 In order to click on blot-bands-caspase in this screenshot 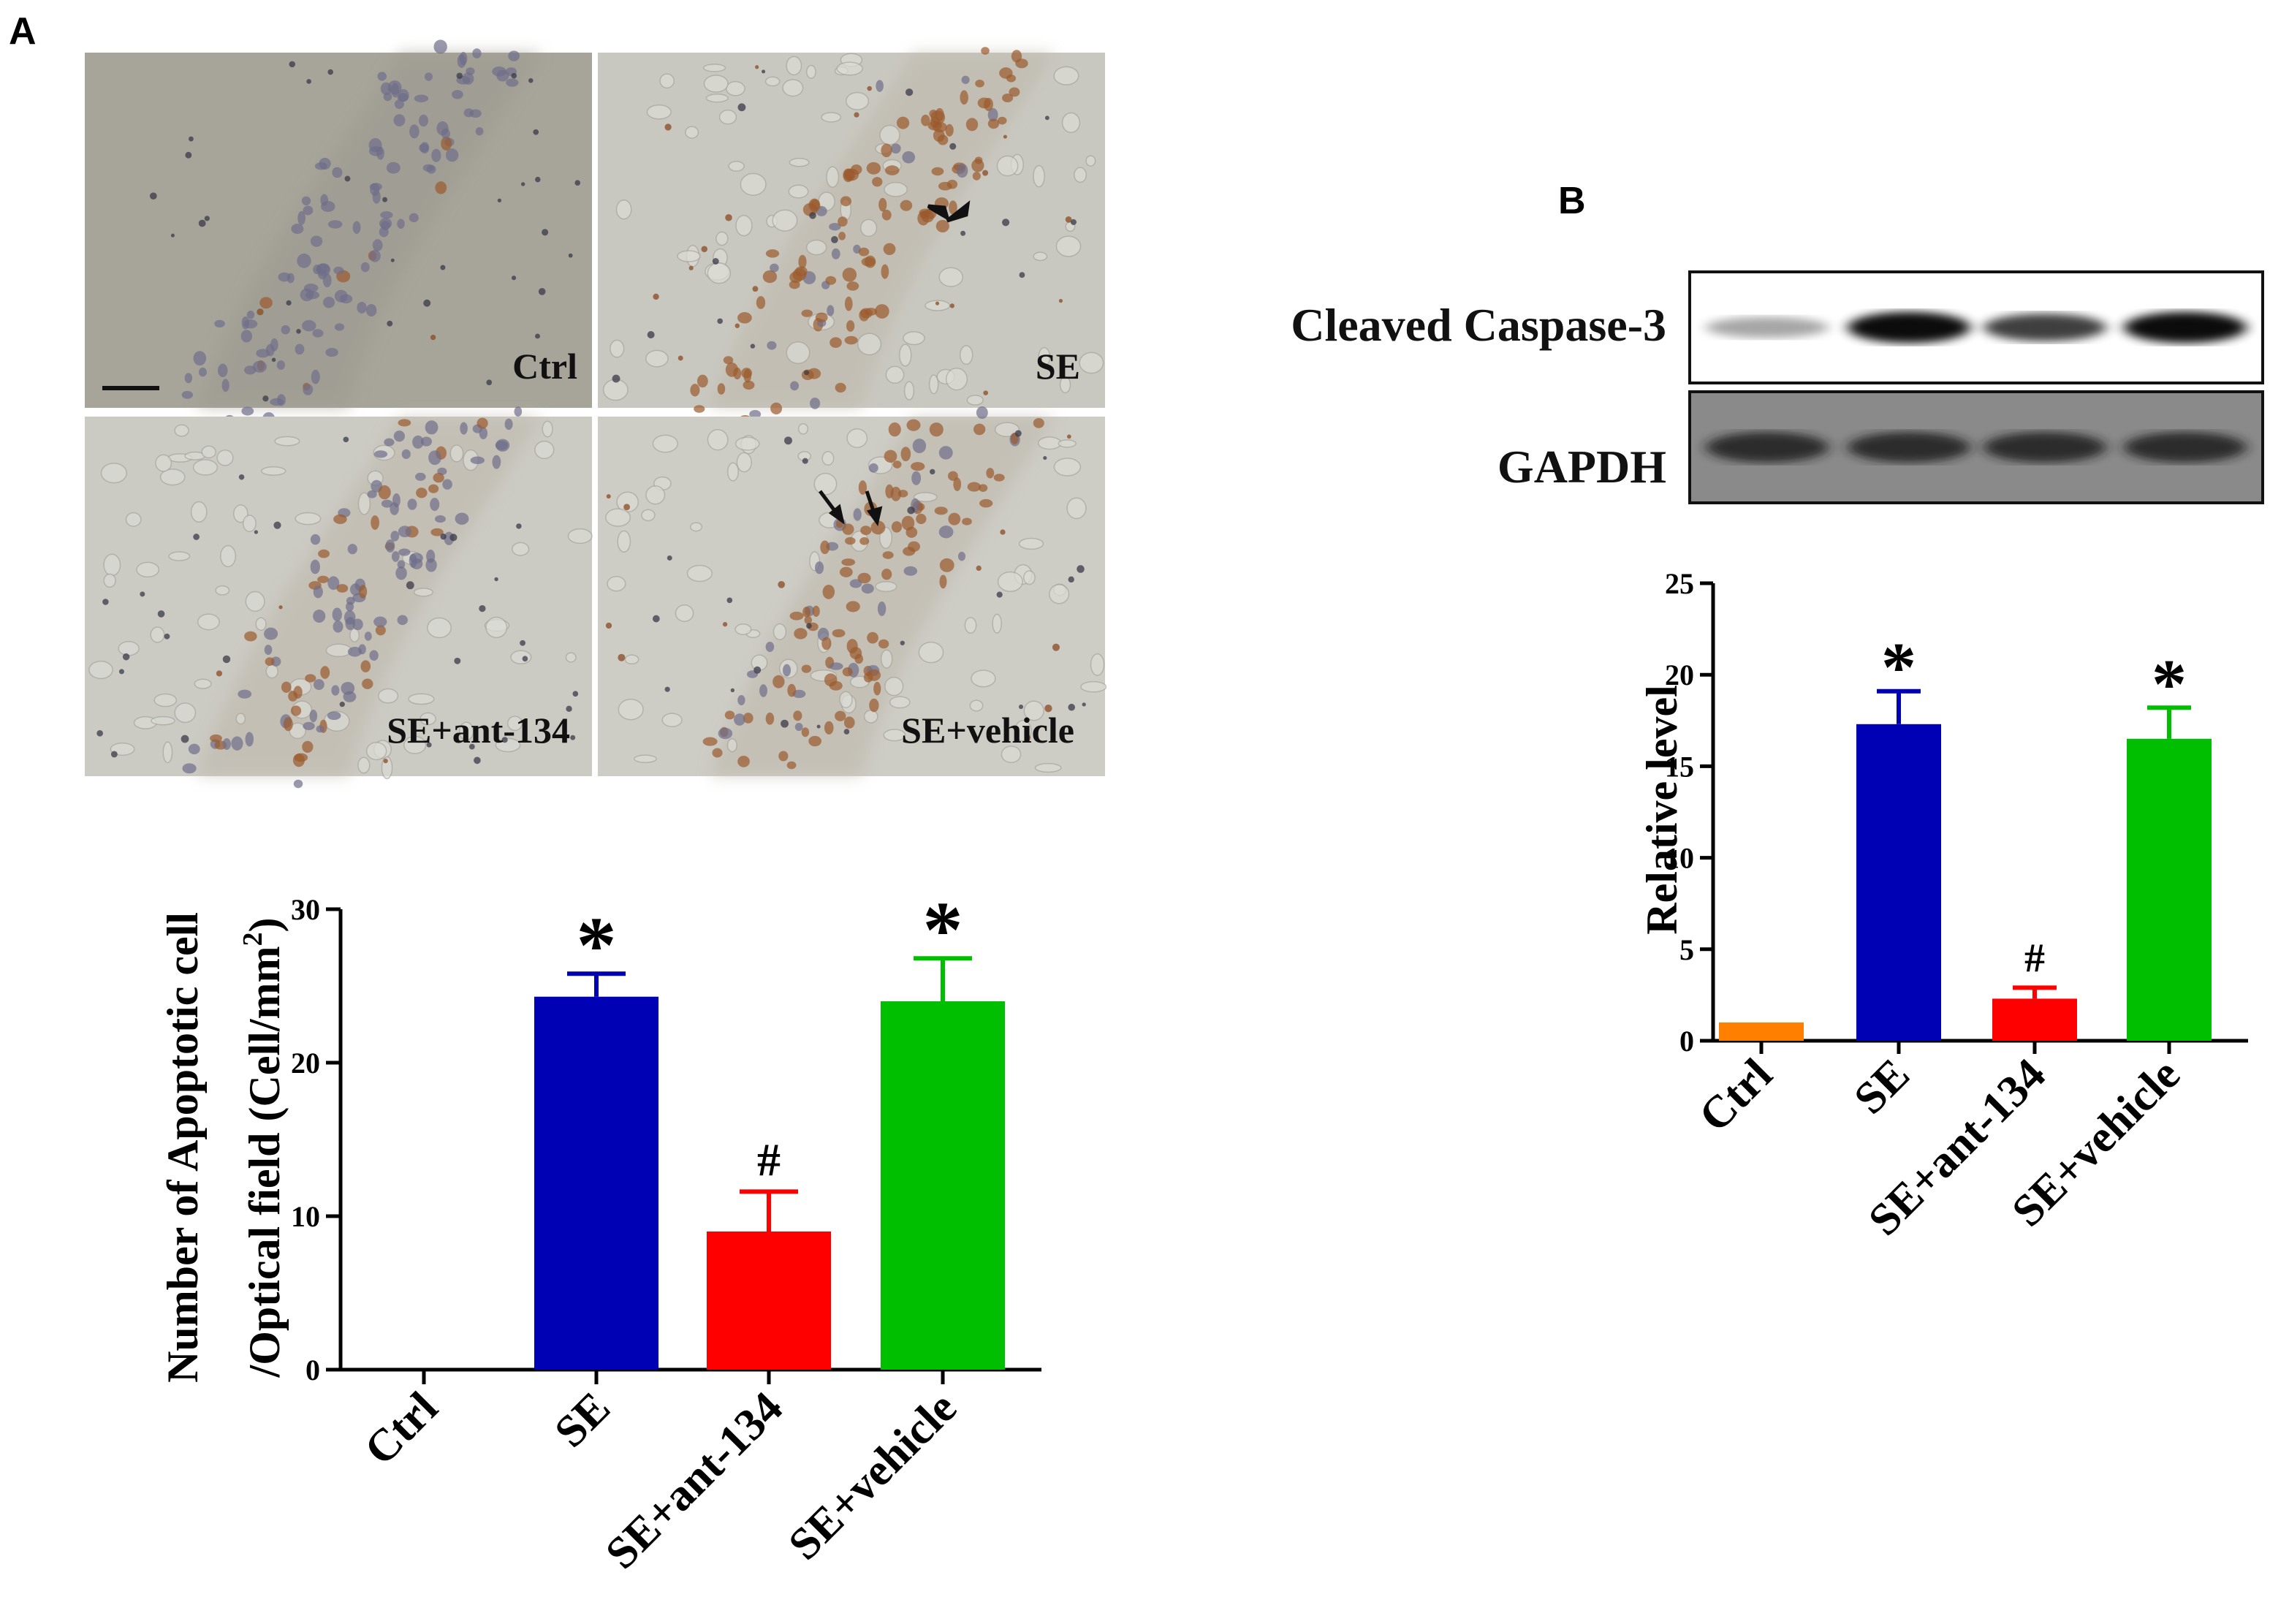, I will do `click(1977, 327)`.